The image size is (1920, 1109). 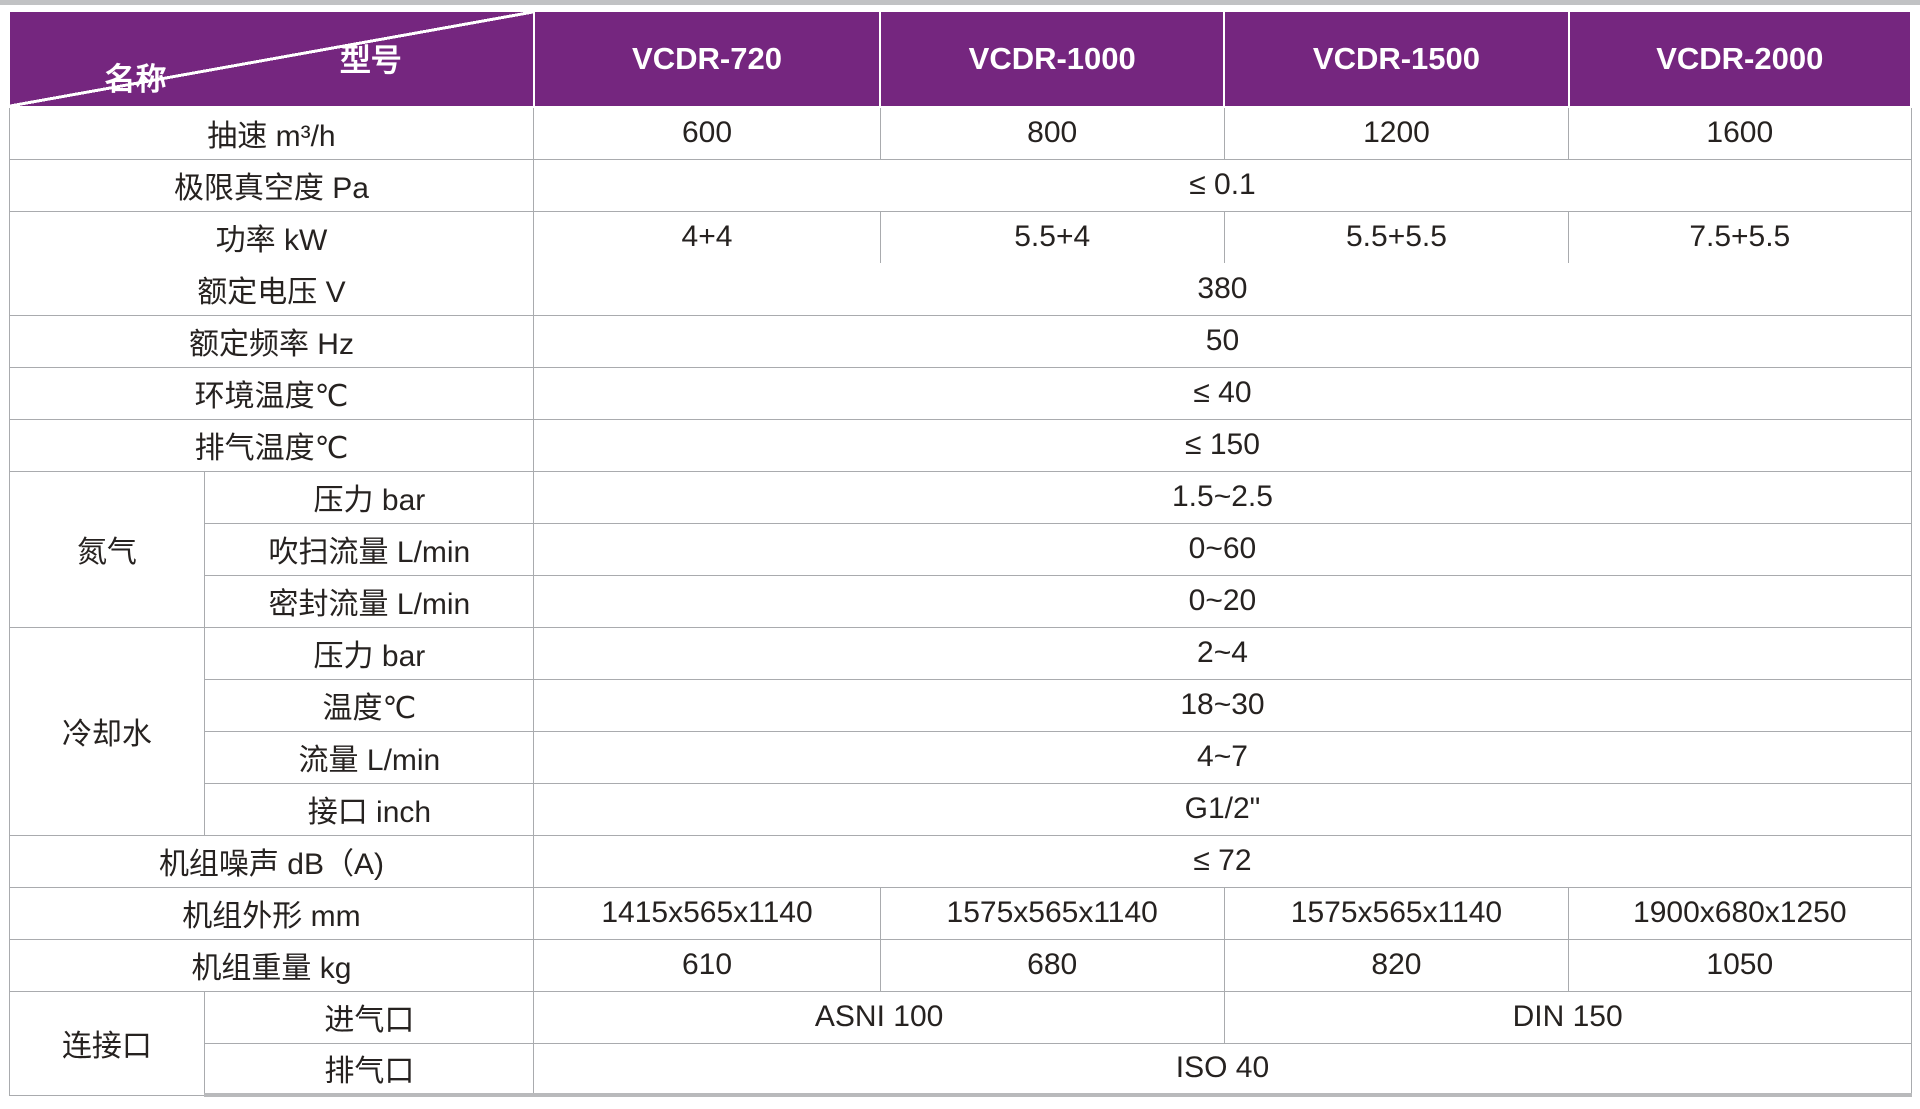 What do you see at coordinates (707, 59) in the screenshot?
I see `model-header-vcdr-720: VCDR-720` at bounding box center [707, 59].